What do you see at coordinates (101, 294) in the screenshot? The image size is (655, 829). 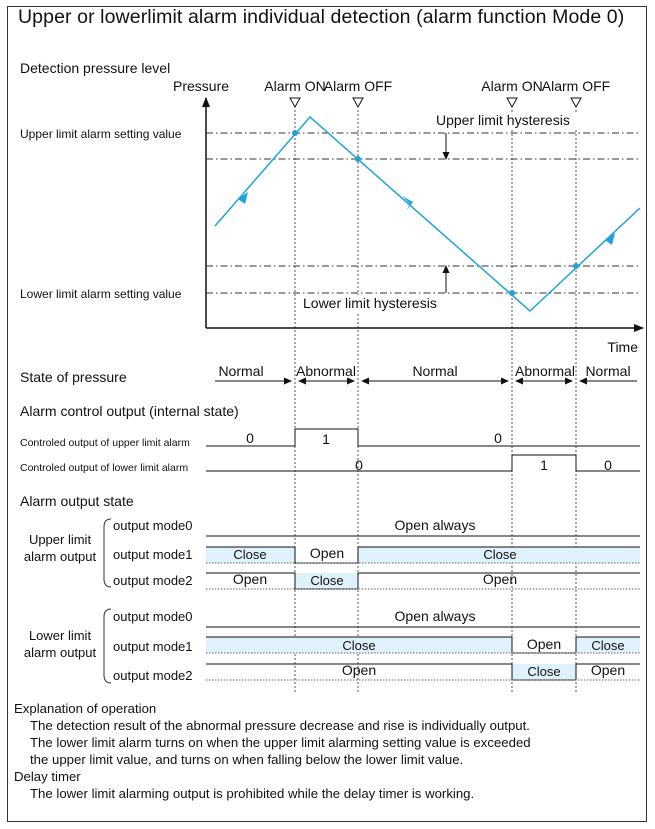 I see `lower-setting-label: Lower limit alarm setting value` at bounding box center [101, 294].